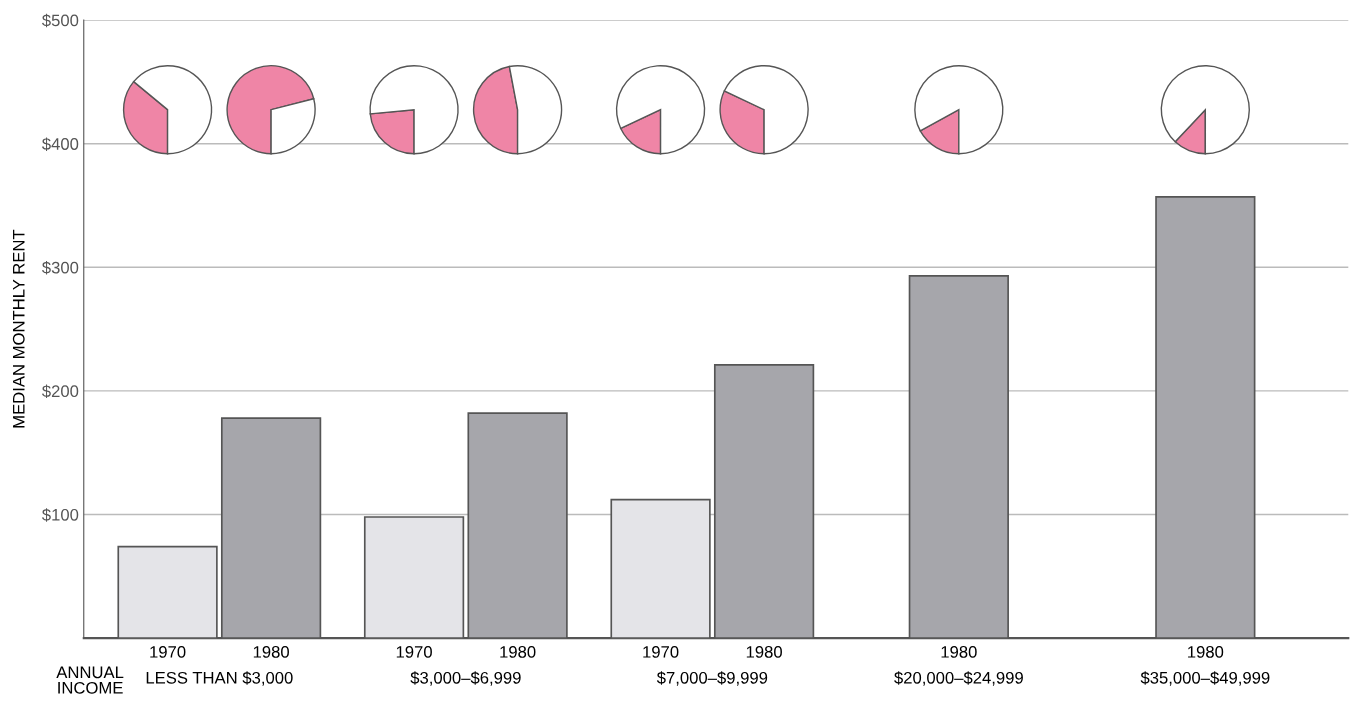 Image resolution: width=1351 pixels, height=717 pixels. What do you see at coordinates (60, 391) in the screenshot?
I see `y-tick-label: $200` at bounding box center [60, 391].